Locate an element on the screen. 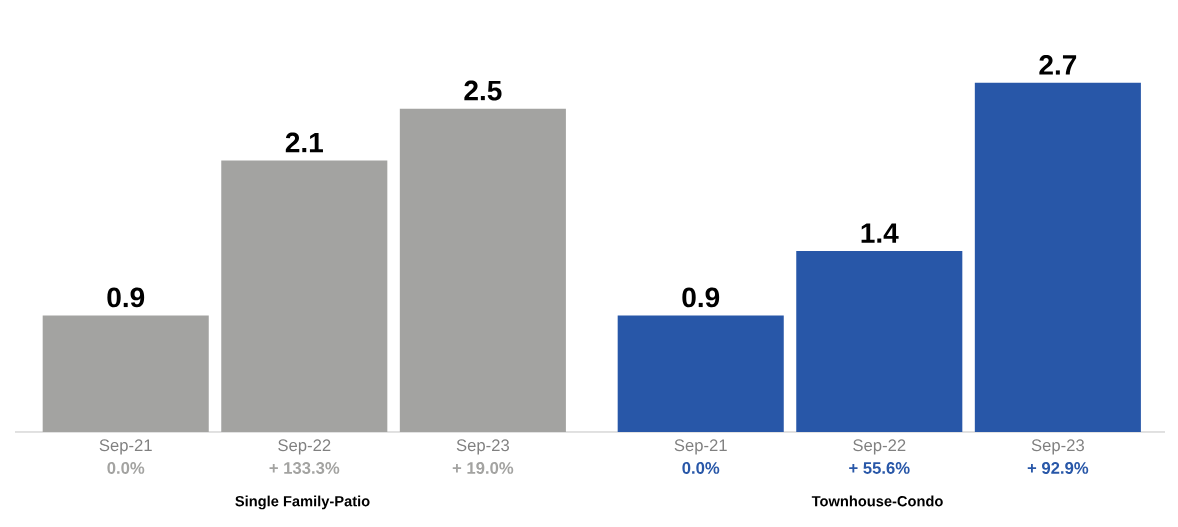 Image resolution: width=1178 pixels, height=527 pixels. data-label: 2.1 is located at coordinates (304, 142).